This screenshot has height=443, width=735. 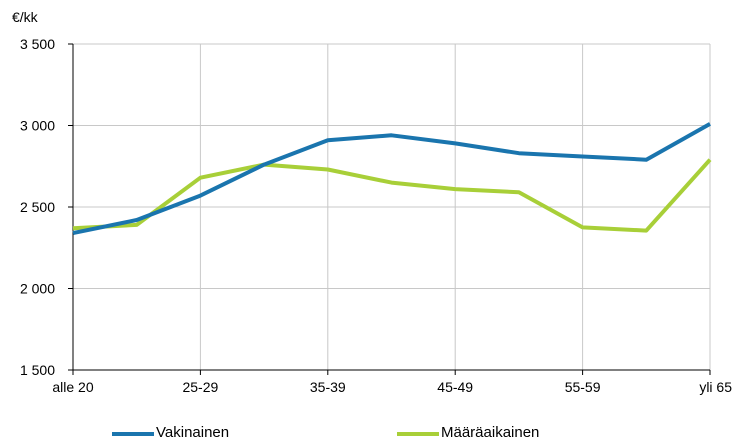 I want to click on legend-item-series-1: Vakinainen, so click(x=170, y=434).